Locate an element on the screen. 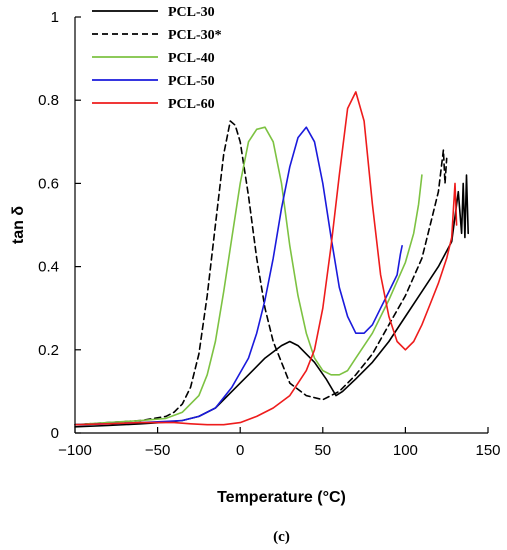  y-tick-label: 0.8 is located at coordinates (48, 100).